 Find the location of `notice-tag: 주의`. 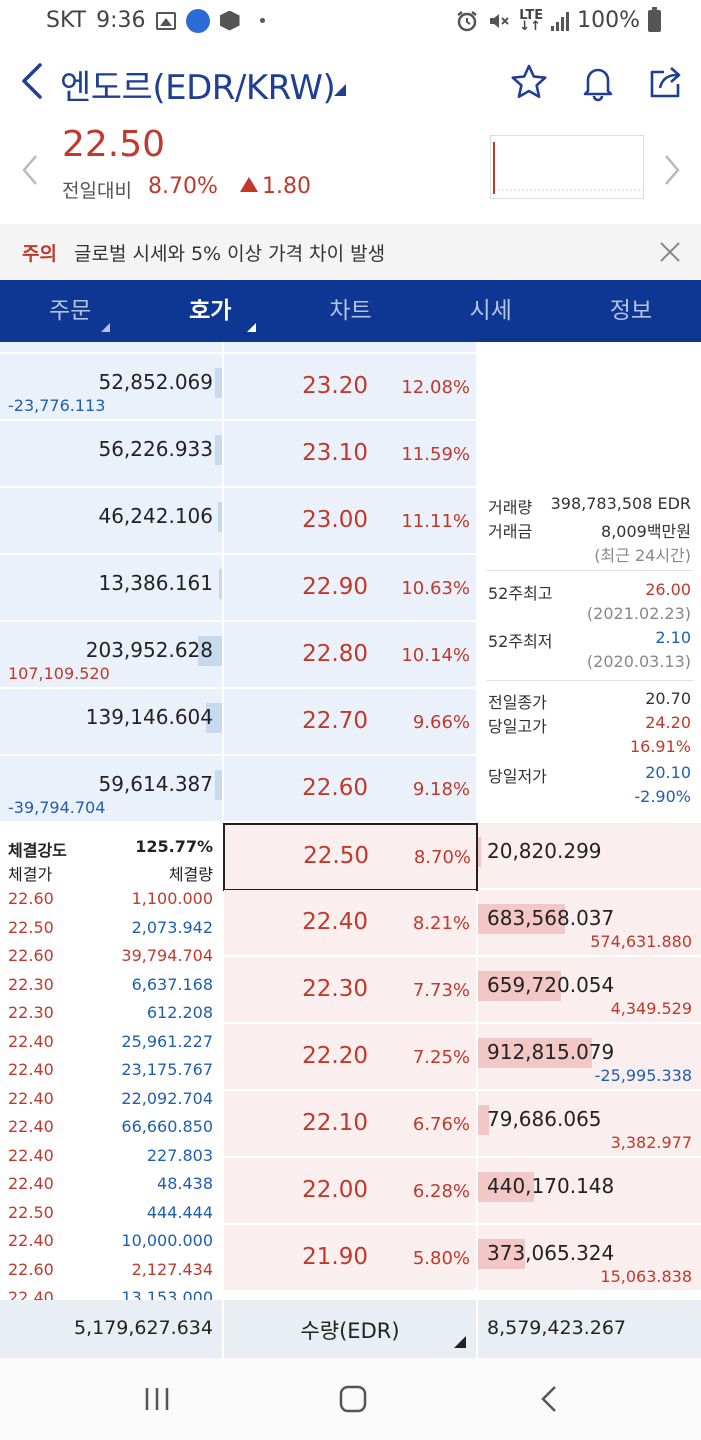

notice-tag: 주의 is located at coordinates (39, 254).